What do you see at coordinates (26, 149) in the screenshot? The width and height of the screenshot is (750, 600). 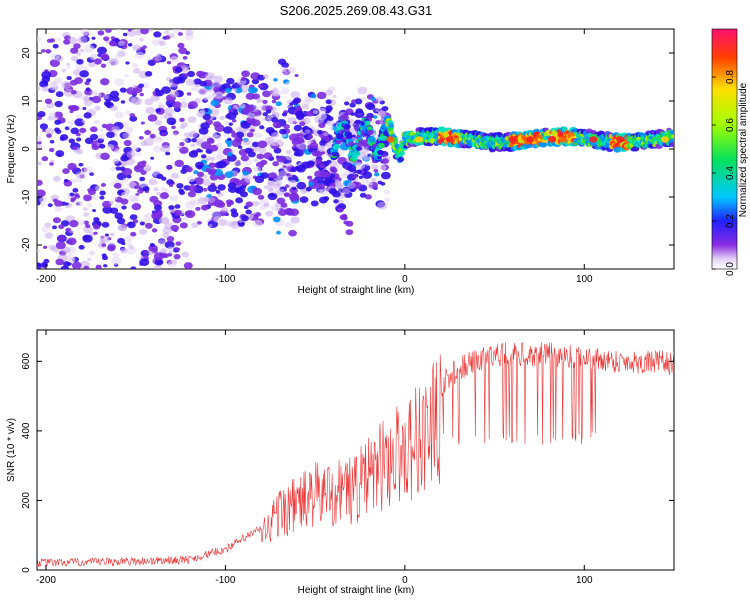 I see `spectrogram-y-tick-label: 0` at bounding box center [26, 149].